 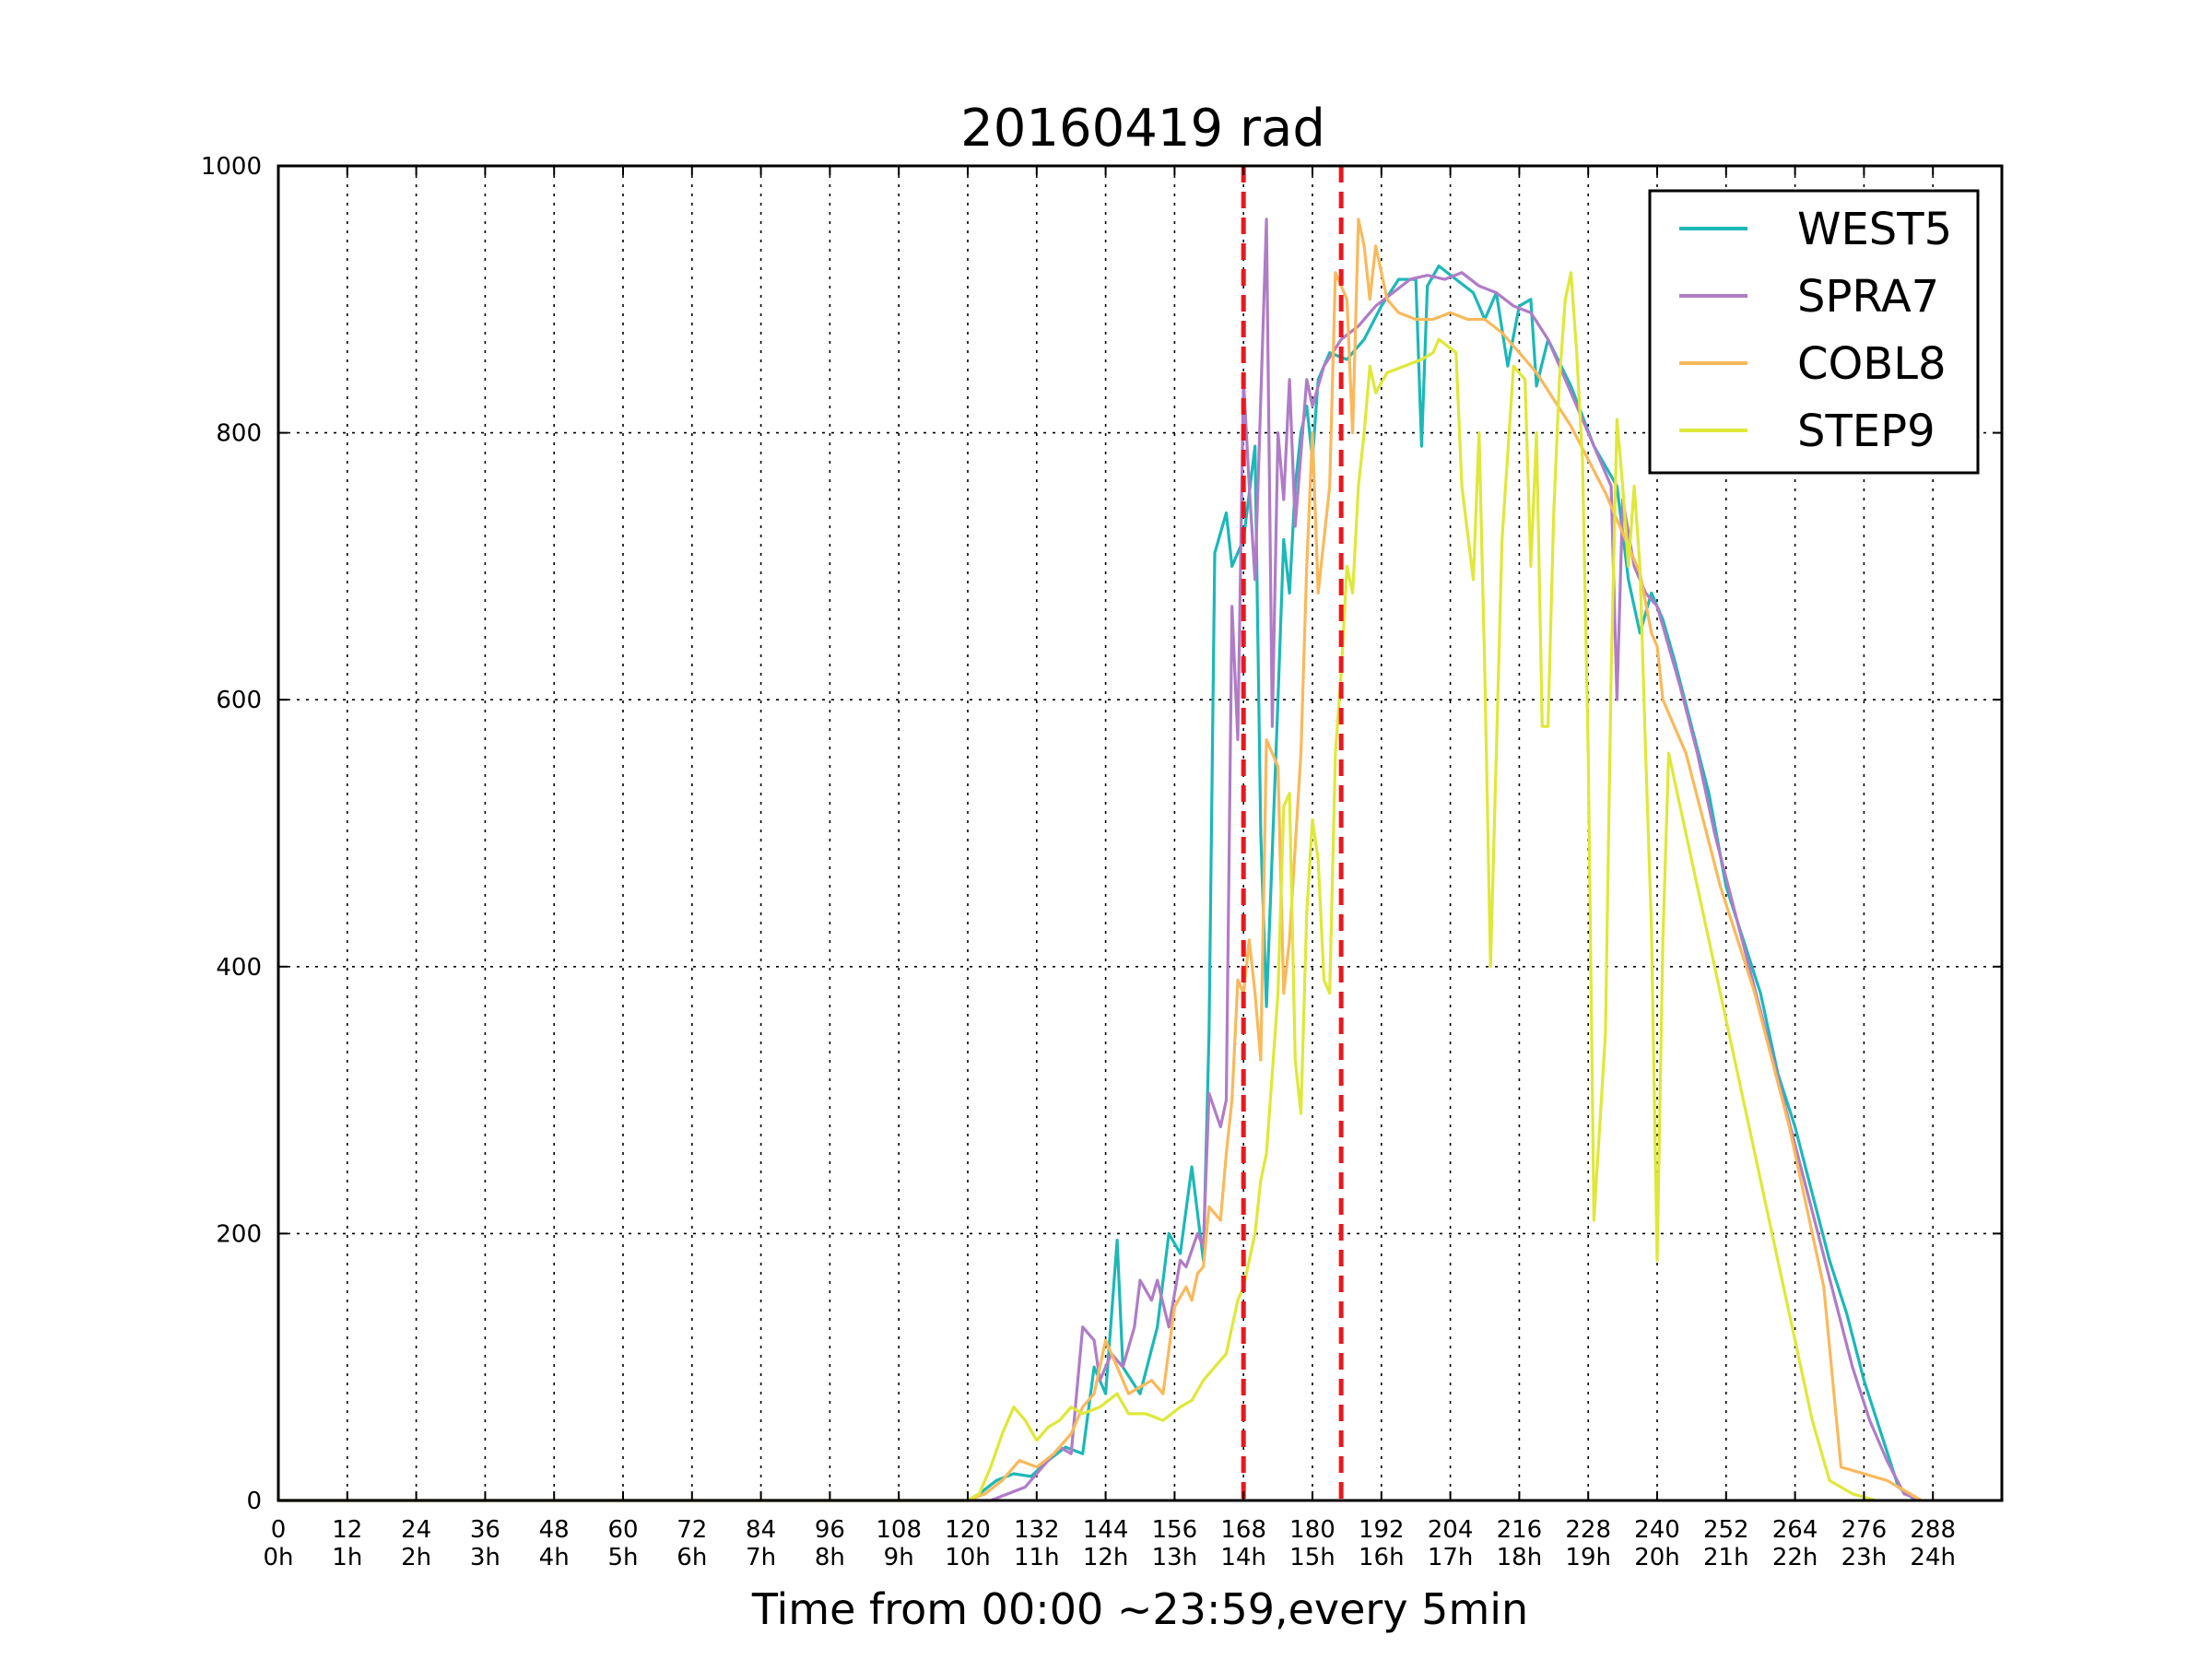 I want to click on x-tick-label-hour: 0h, so click(x=278, y=1557).